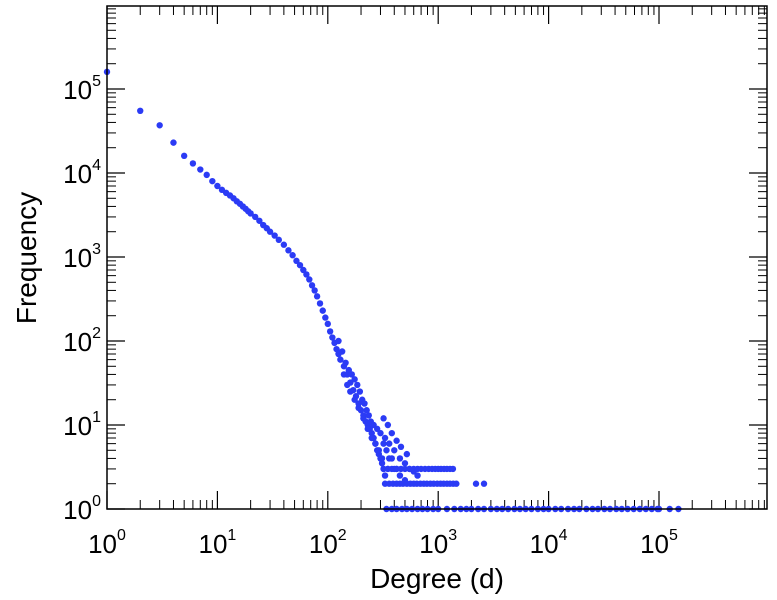  What do you see at coordinates (96, 81) in the screenshot?
I see `tick-exponent: 5` at bounding box center [96, 81].